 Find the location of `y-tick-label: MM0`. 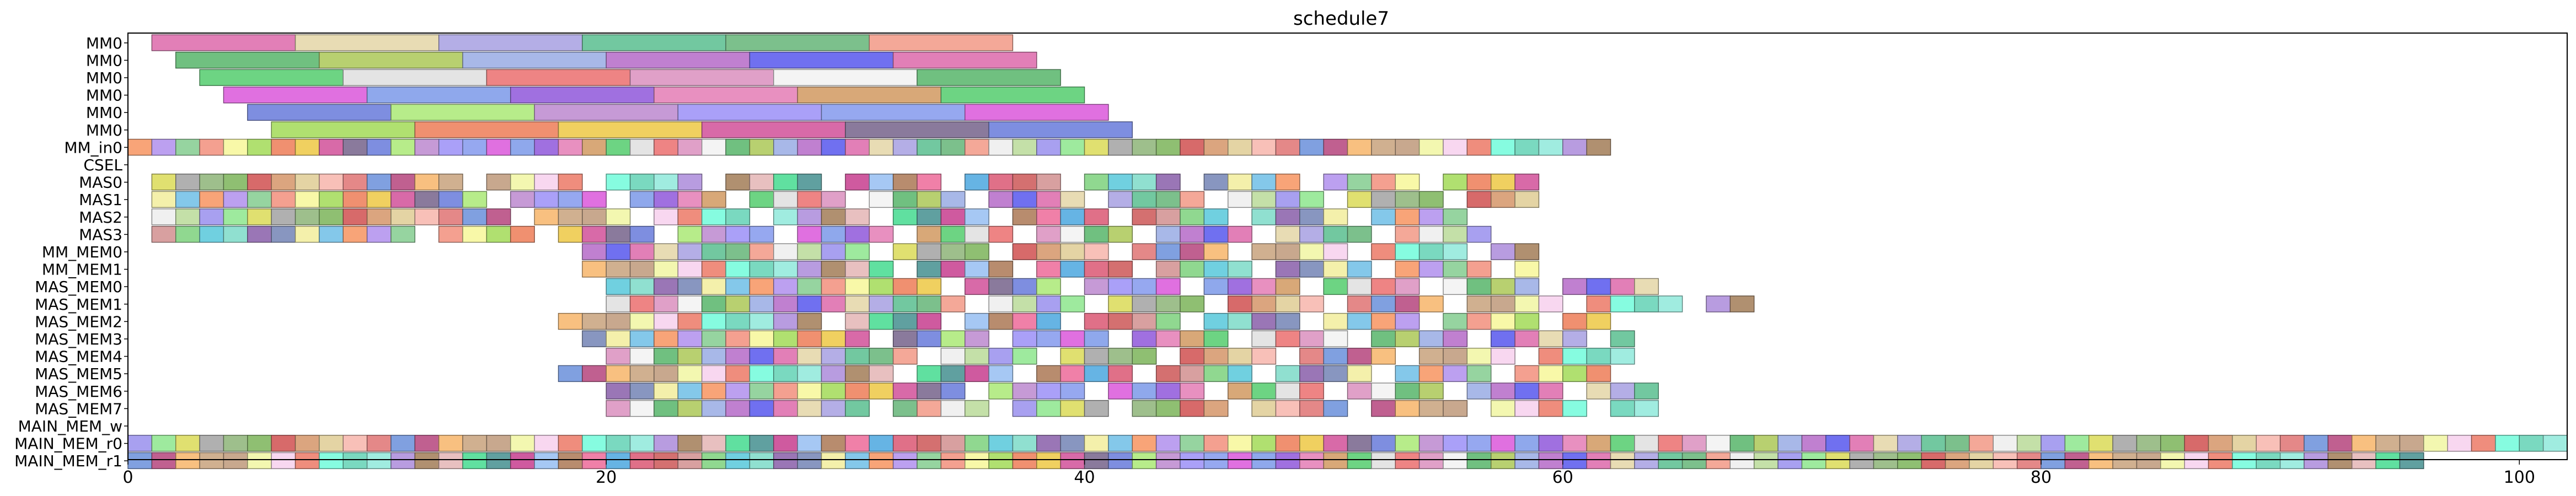

y-tick-label: MM0 is located at coordinates (104, 43).